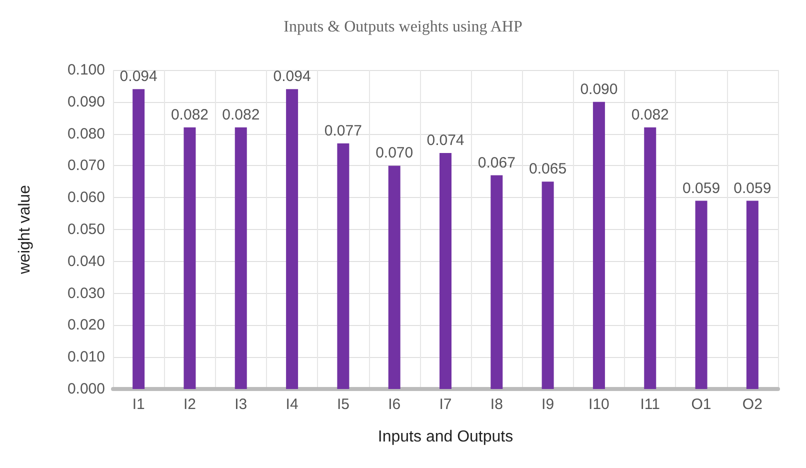 The height and width of the screenshot is (468, 806). What do you see at coordinates (343, 131) in the screenshot?
I see `data-label: 0.077` at bounding box center [343, 131].